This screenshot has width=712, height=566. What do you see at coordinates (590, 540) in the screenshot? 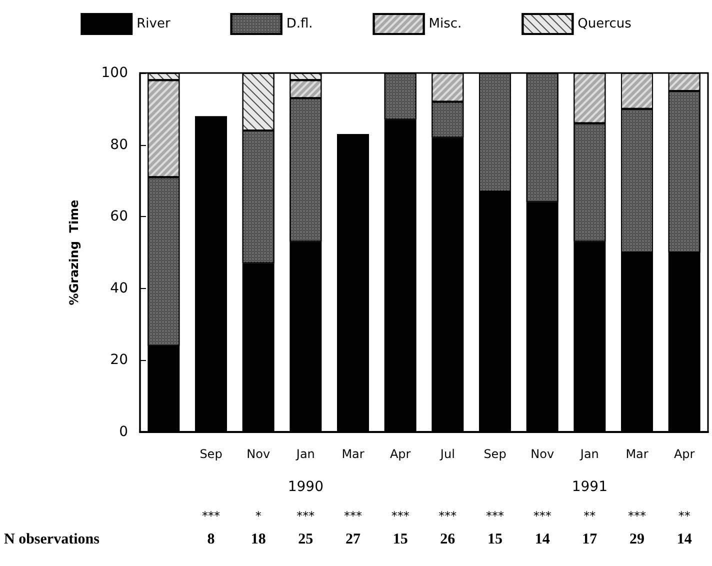
I see `text: 17` at bounding box center [590, 540].